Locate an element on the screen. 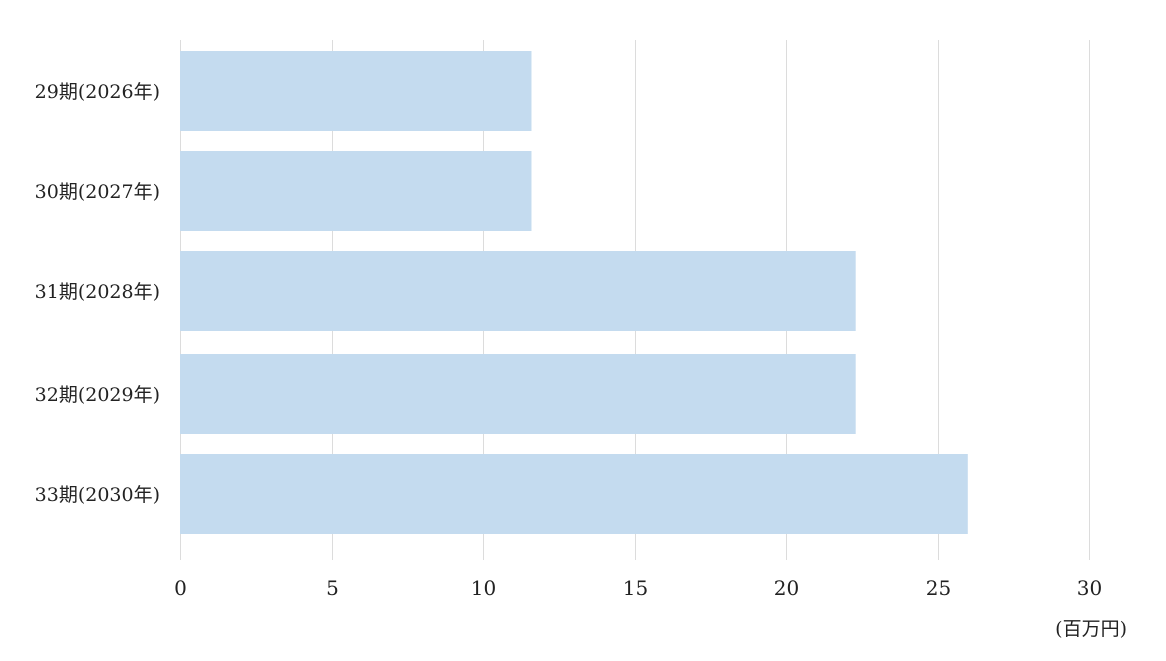 This screenshot has width=1166, height=661. x-tick-label: 15 is located at coordinates (635, 588).